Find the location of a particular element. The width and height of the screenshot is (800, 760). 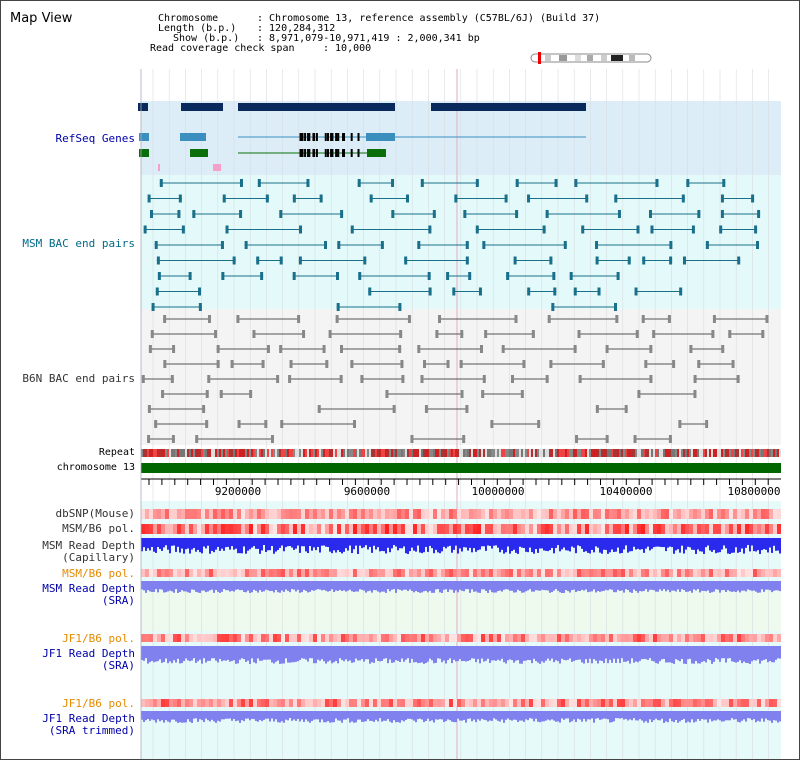

track-label-dbsnp: dbSNP(Mouse) is located at coordinates (95, 513).